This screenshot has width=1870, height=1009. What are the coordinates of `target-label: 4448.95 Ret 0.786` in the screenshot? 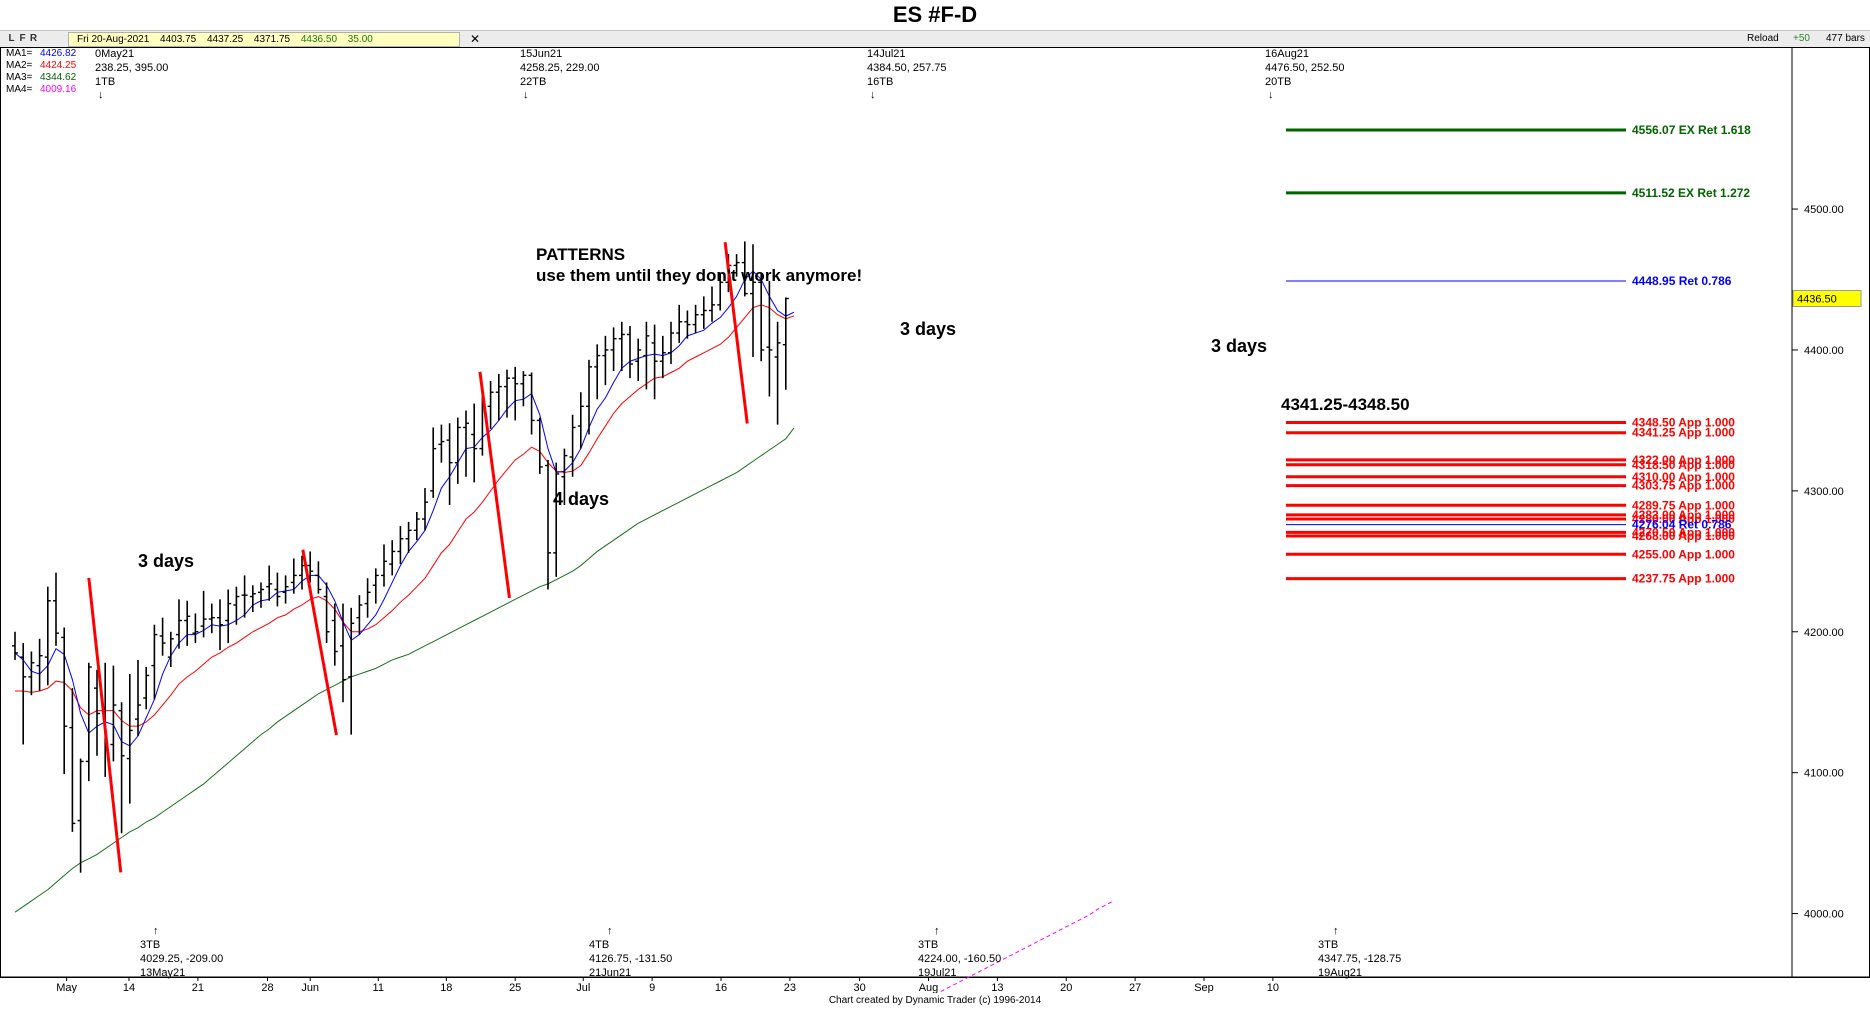 It's located at (1682, 281).